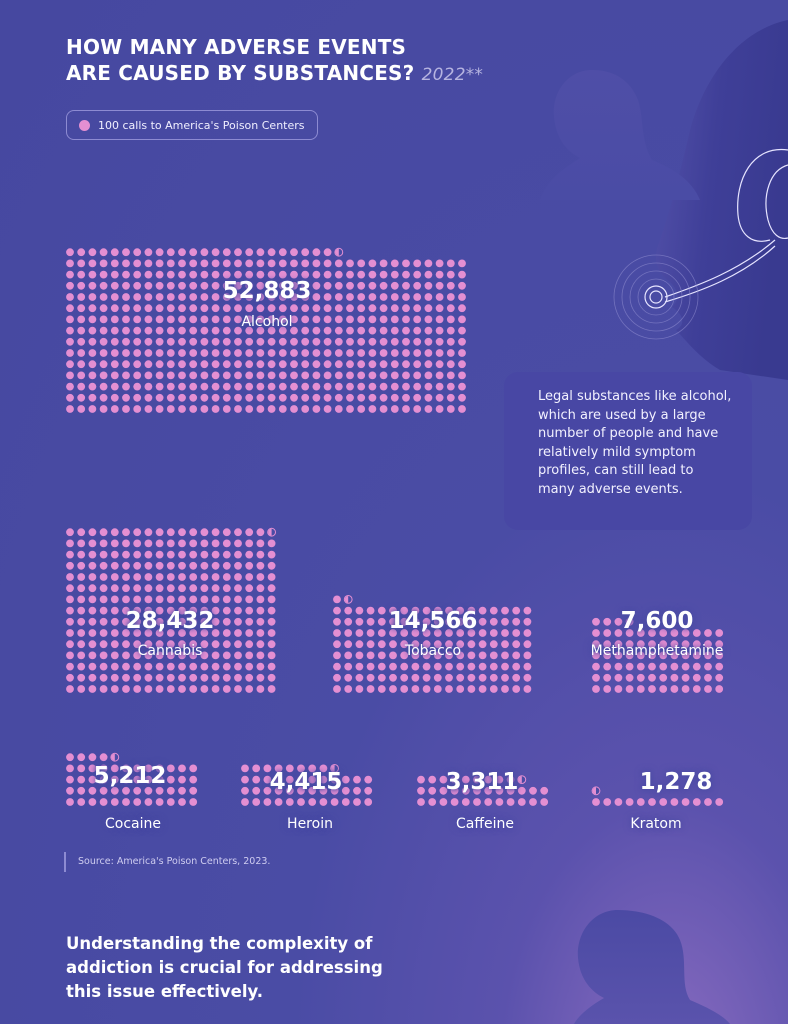 This screenshot has width=788, height=1024. I want to click on waffle-partial-dot-cannabis, so click(270, 532).